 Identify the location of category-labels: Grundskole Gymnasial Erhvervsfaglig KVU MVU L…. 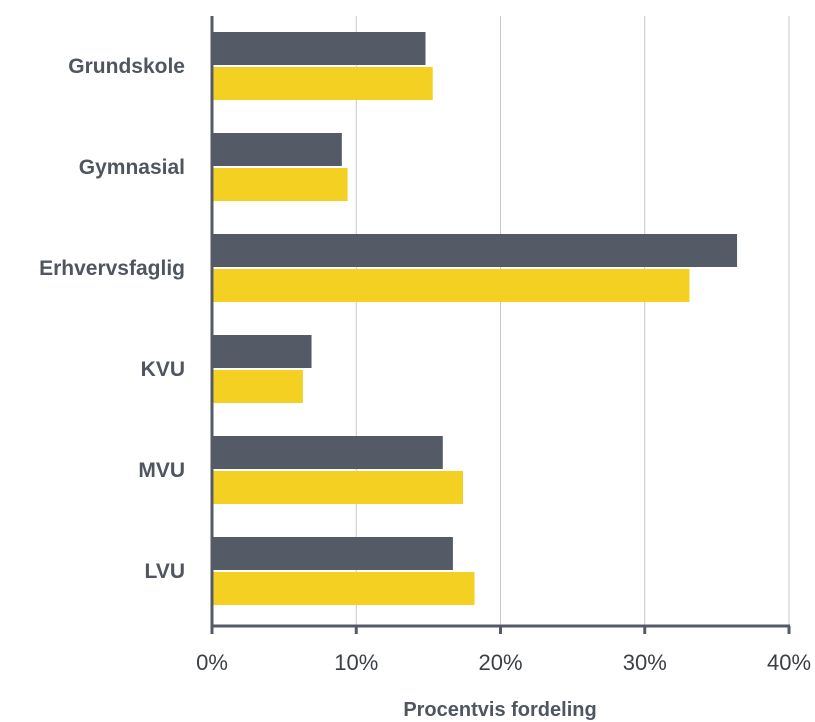
(112, 319).